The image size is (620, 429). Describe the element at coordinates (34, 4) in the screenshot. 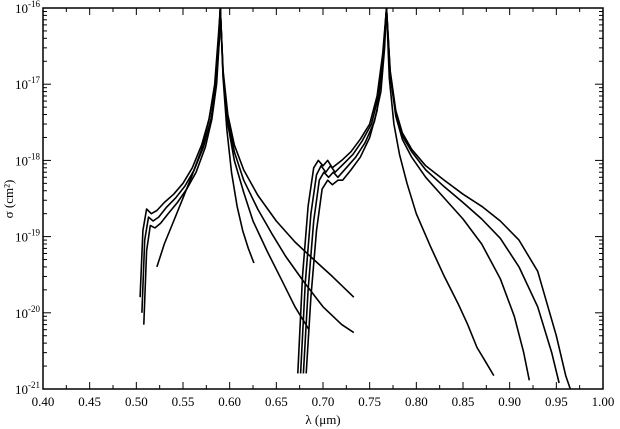

I see `y-tick-exponent: -16` at that location.